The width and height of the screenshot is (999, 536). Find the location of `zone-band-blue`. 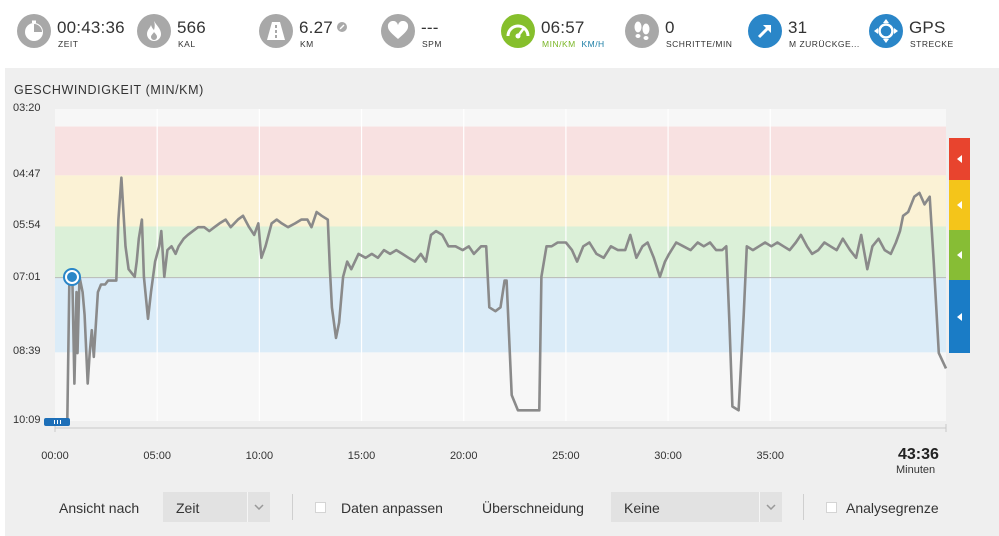

zone-band-blue is located at coordinates (500, 315).